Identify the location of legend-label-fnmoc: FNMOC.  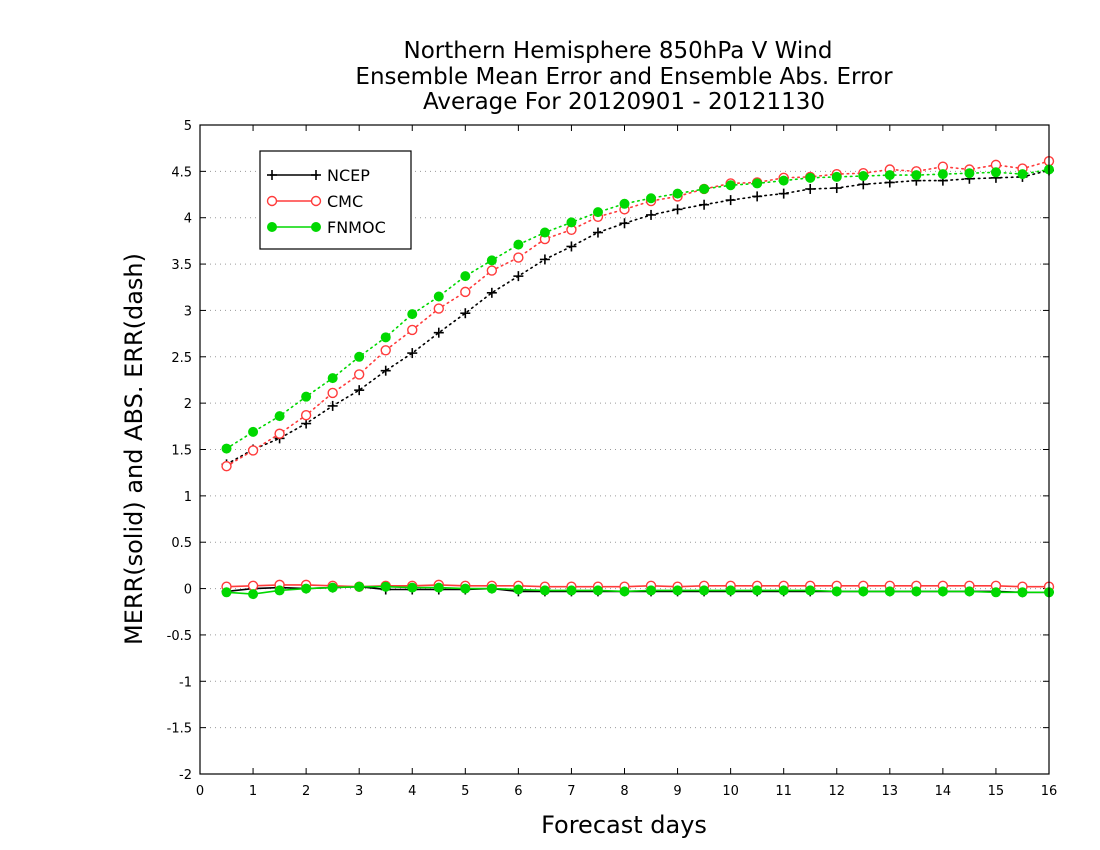
(356, 227).